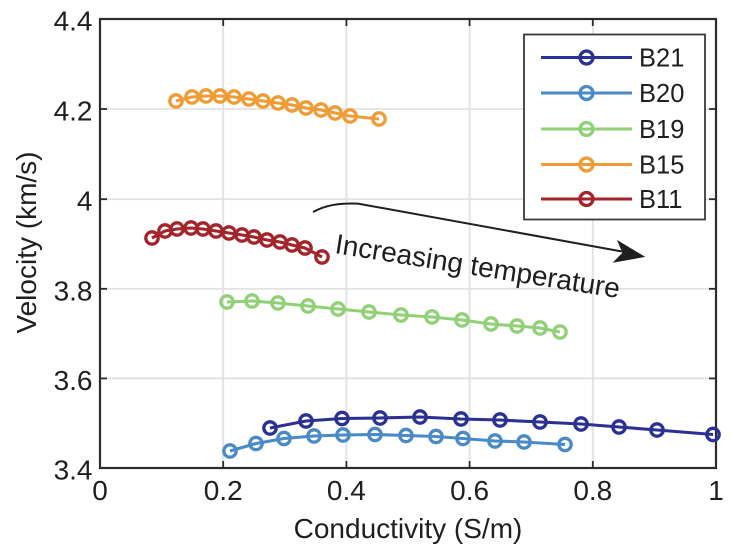 Image resolution: width=732 pixels, height=550 pixels. I want to click on svg-text: 0.6, so click(469, 490).